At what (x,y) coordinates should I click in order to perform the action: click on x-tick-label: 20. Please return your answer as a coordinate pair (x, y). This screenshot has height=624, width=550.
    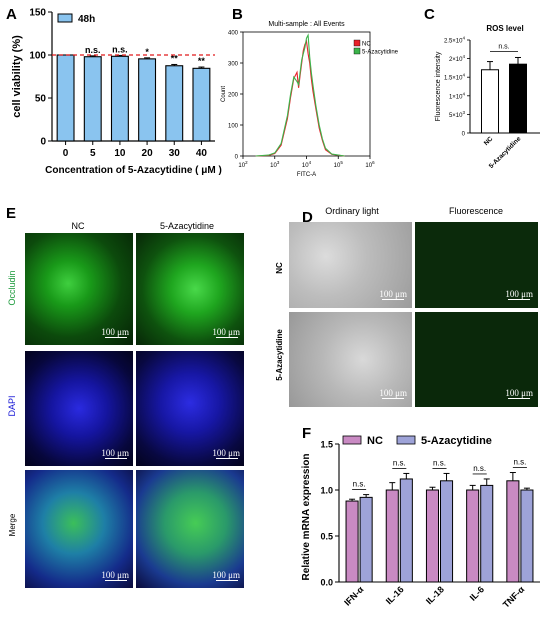
    Looking at the image, I should click on (148, 153).